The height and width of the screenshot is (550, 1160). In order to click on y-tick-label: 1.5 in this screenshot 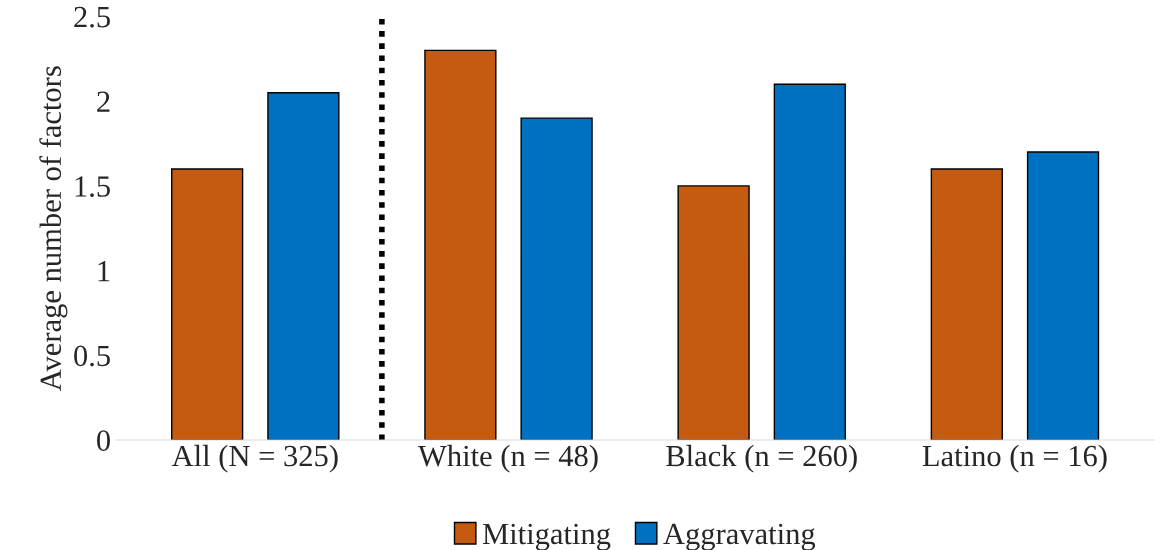, I will do `click(92, 186)`.